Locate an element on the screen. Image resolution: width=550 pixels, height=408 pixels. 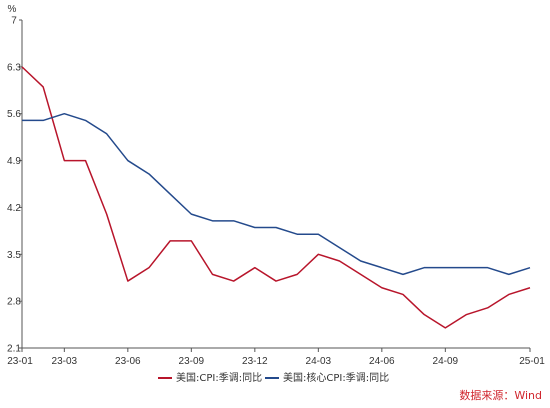
y-tick-label: 4.2 is located at coordinates (14, 208).